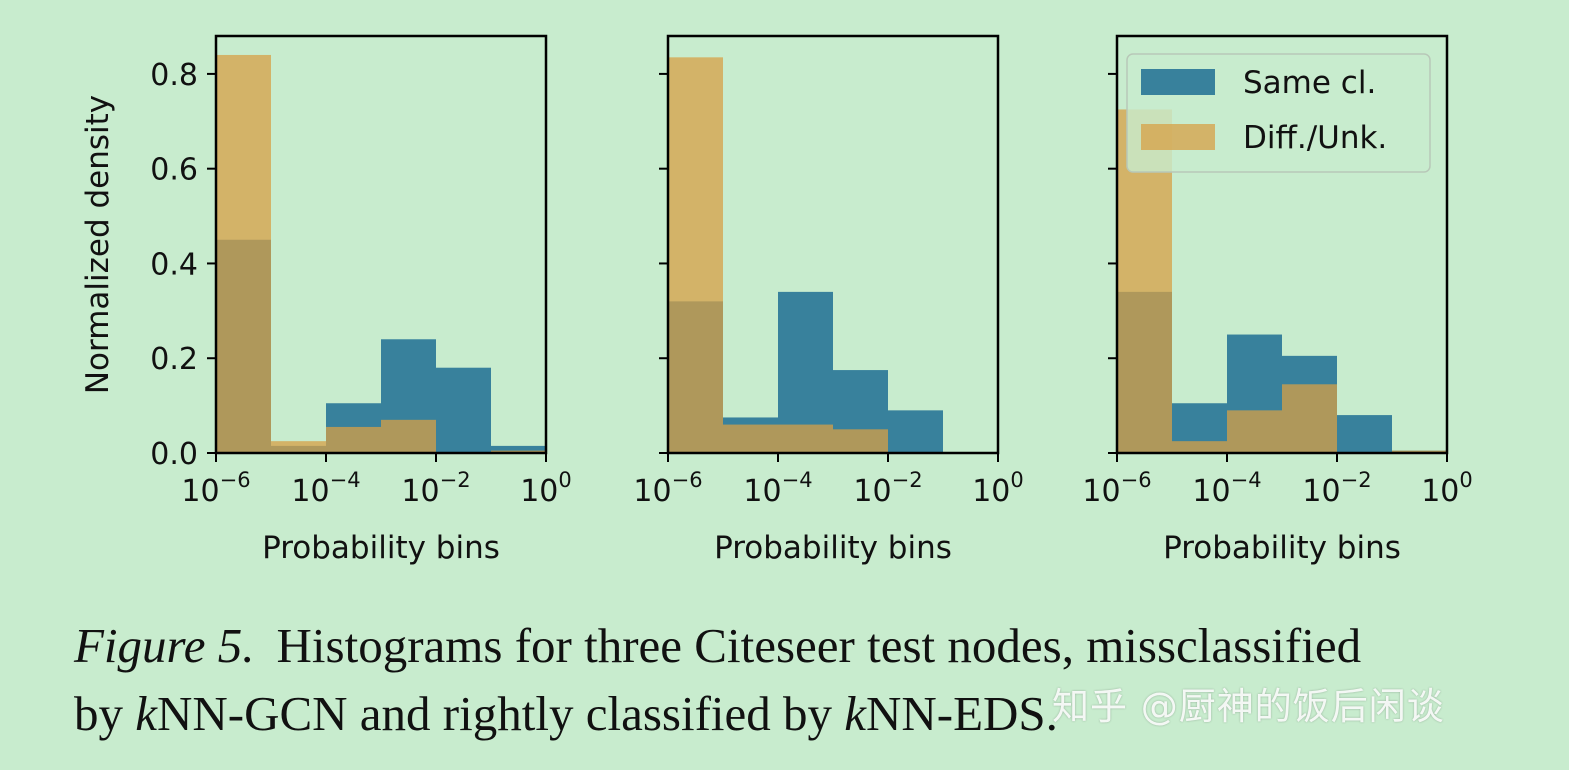 The width and height of the screenshot is (1569, 770). Describe the element at coordinates (1178, 82) in the screenshot. I see `legend-swatch-same-class` at that location.